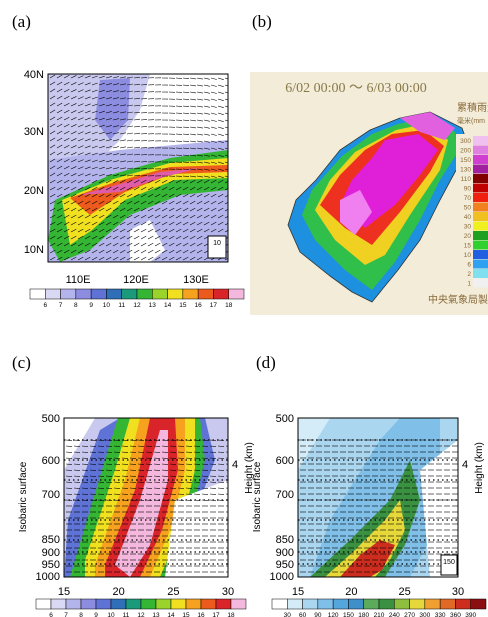 The width and height of the screenshot is (488, 617). What do you see at coordinates (468, 255) in the screenshot?
I see `legend-label: 10` at bounding box center [468, 255].